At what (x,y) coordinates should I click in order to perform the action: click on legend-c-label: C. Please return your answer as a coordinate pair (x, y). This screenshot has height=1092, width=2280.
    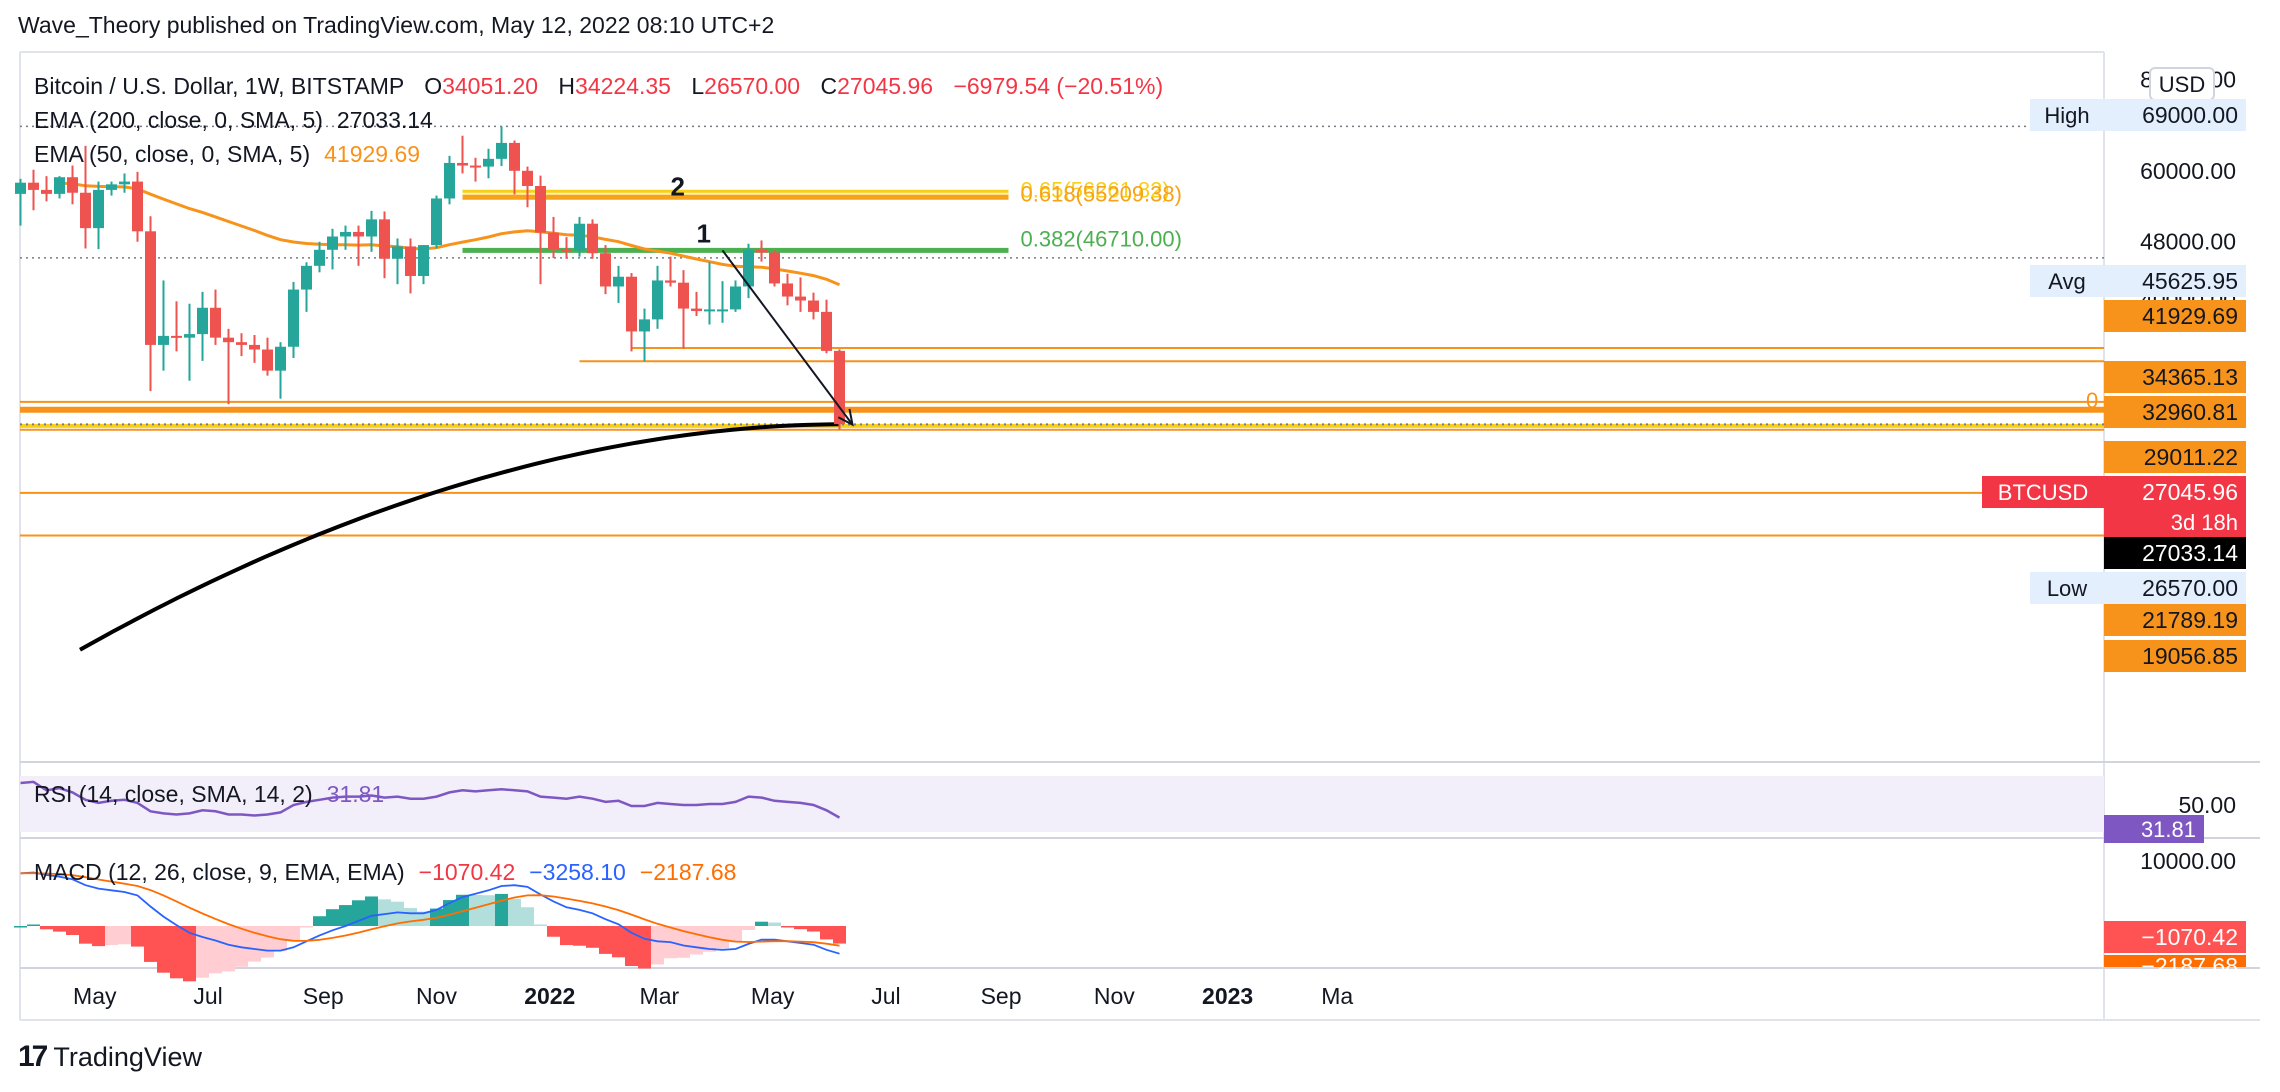
    Looking at the image, I should click on (829, 86).